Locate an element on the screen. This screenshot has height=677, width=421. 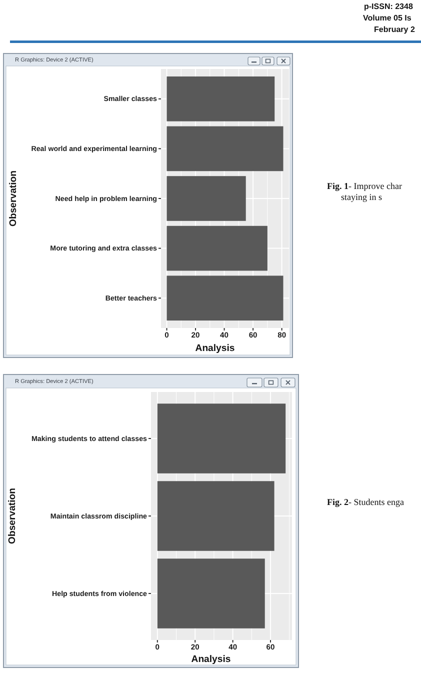
text: Volume 05 Is is located at coordinates (387, 18).